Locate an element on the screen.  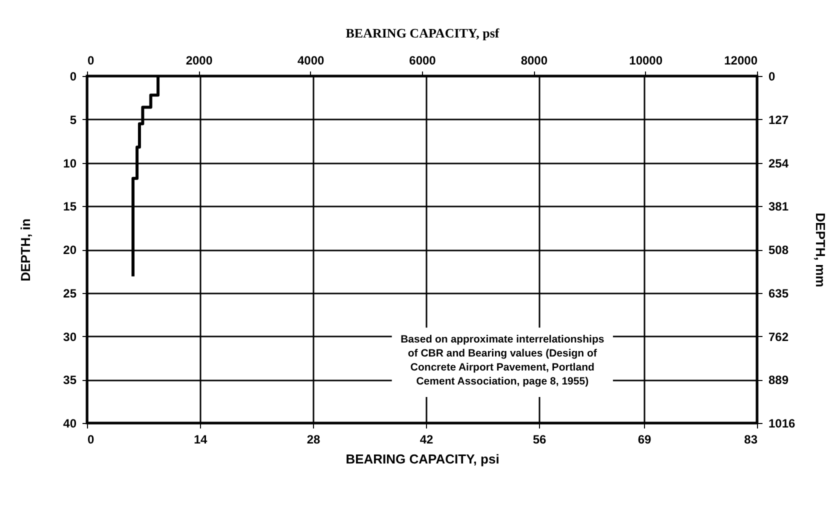
y2-tick-label: 381 is located at coordinates (778, 207).